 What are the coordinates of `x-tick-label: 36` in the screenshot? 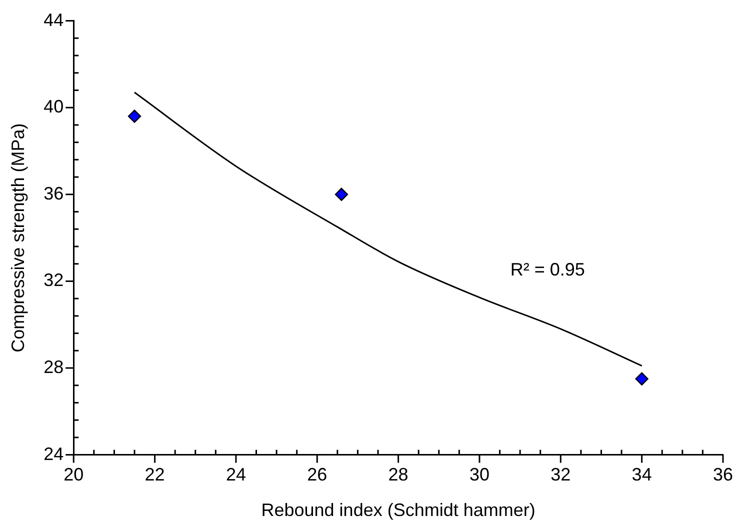 It's located at (723, 474).